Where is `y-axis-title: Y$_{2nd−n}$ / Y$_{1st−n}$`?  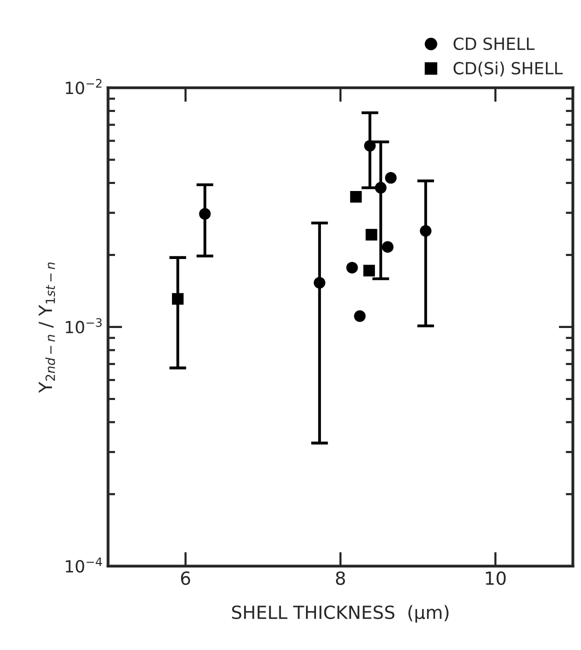
y-axis-title: Y$_{2nd−n}$ / Y$_{1st−n}$ is located at coordinates (47, 327).